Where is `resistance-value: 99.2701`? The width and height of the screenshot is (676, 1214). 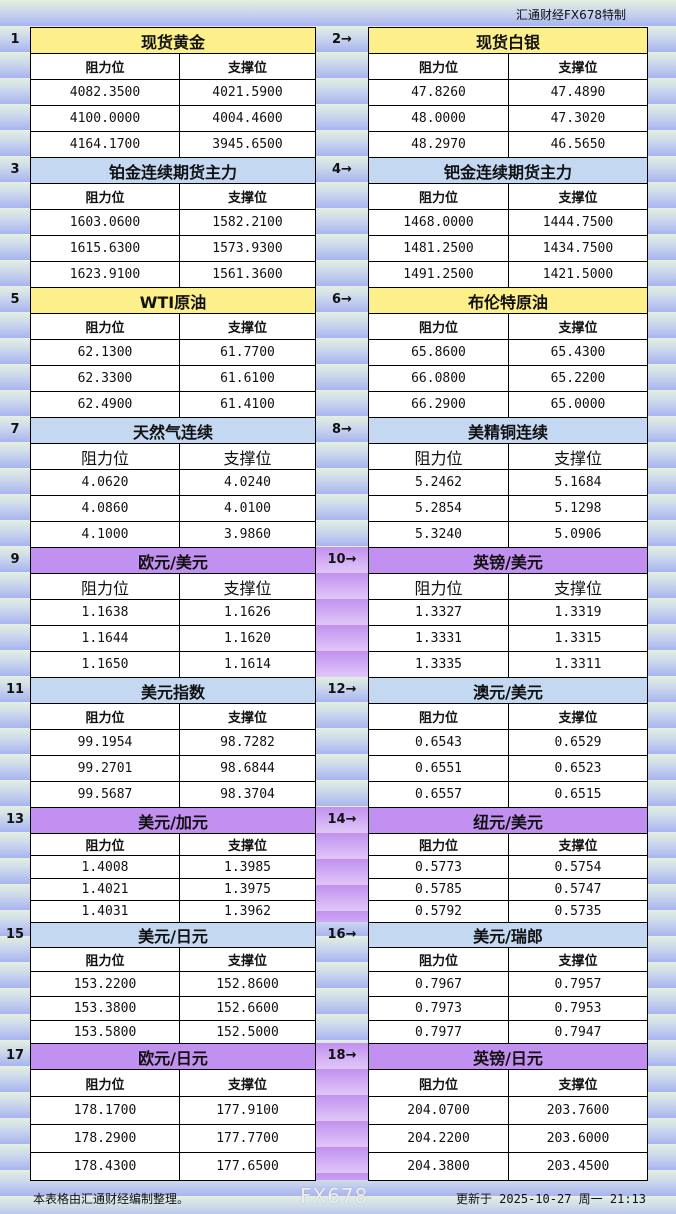 resistance-value: 99.2701 is located at coordinates (105, 768).